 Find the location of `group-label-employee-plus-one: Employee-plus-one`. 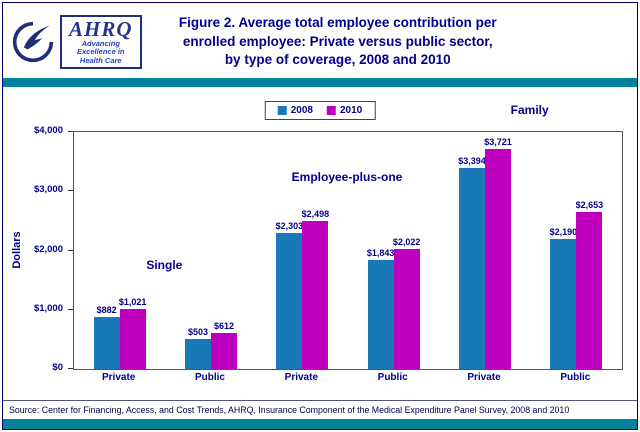

group-label-employee-plus-one: Employee-plus-one is located at coordinates (347, 177).